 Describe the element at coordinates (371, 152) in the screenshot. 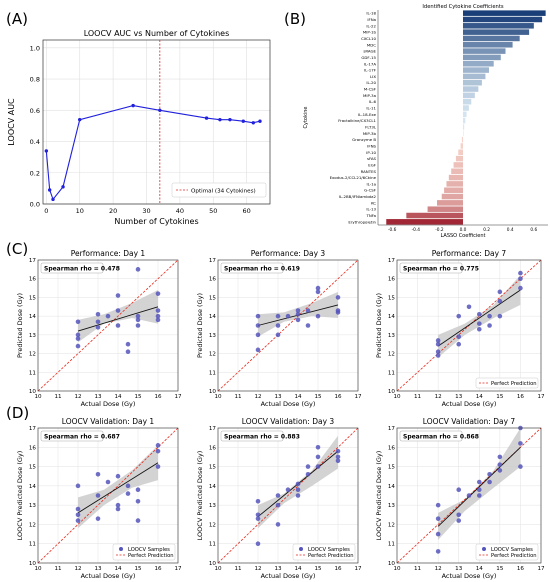

I see `category-label: IP-10` at that location.